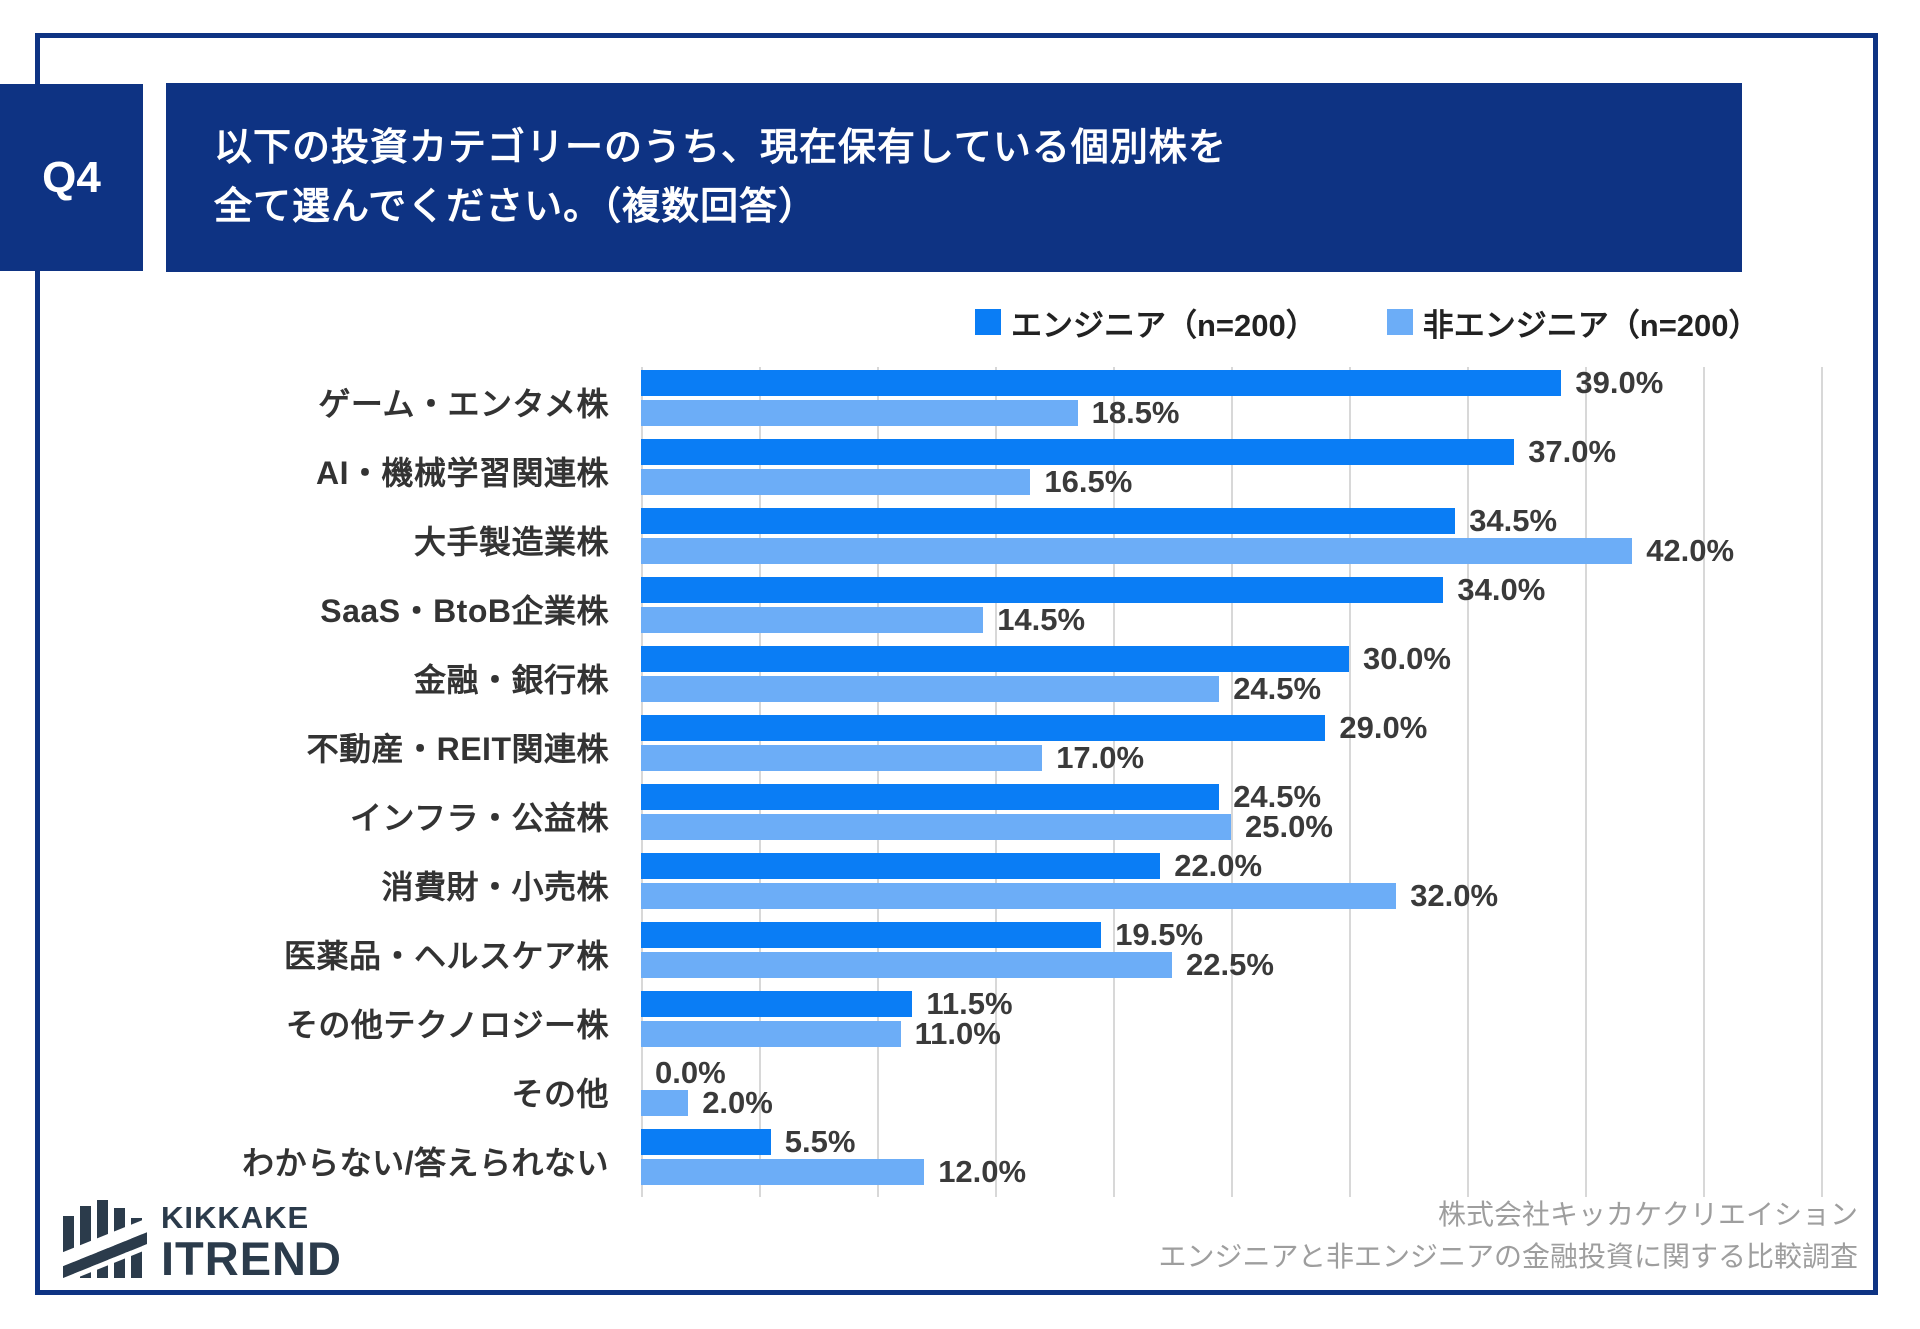 Image resolution: width=1920 pixels, height=1329 pixels. I want to click on bar-line: 39.0%, so click(1232, 382).